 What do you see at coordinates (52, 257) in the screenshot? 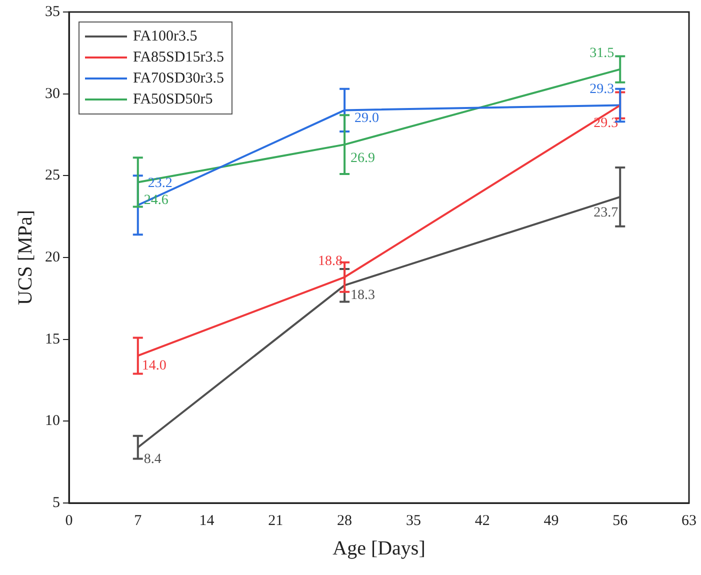
I see `y-tick-label: 20` at bounding box center [52, 257].